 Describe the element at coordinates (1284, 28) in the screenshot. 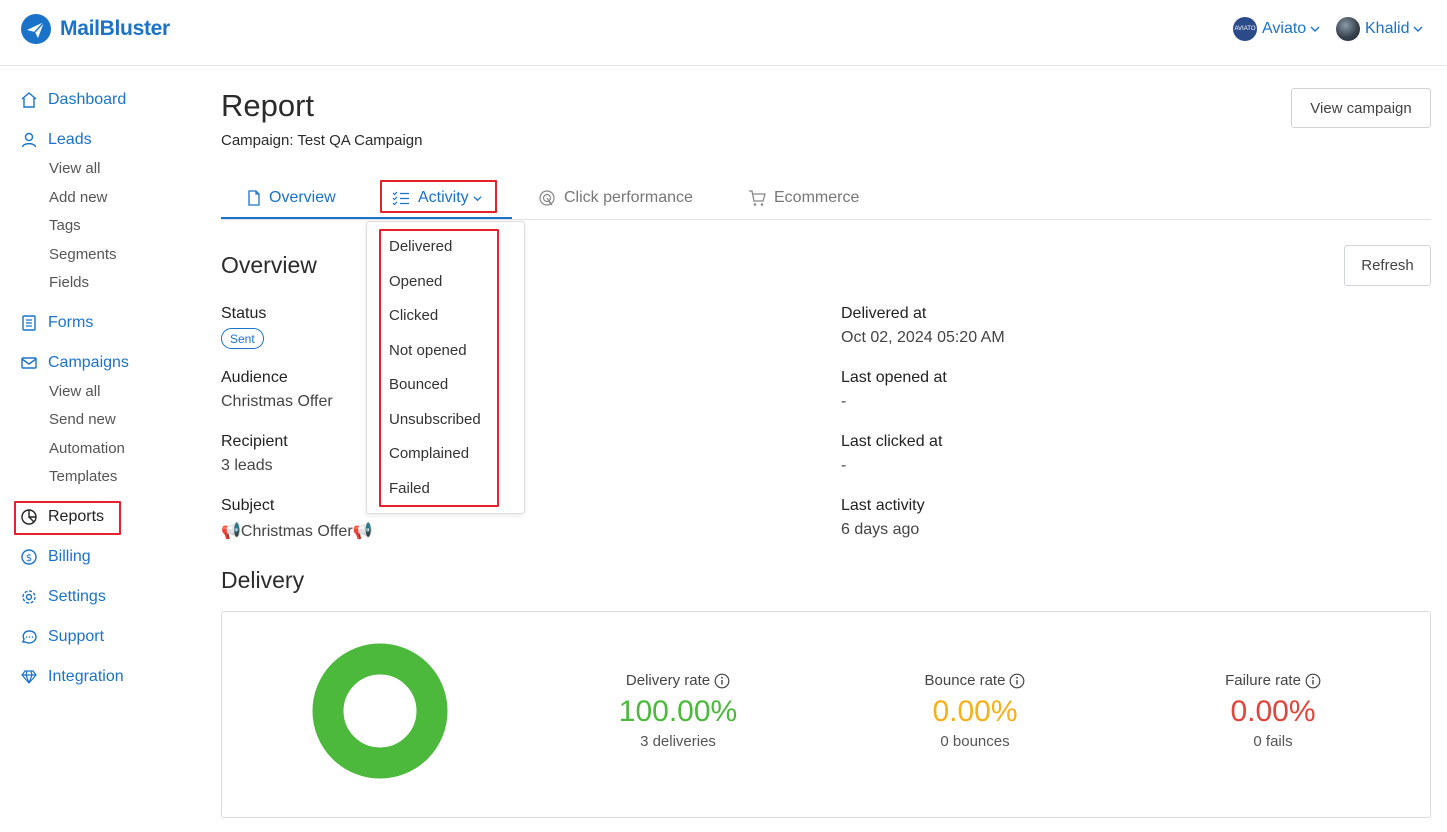

I see `account-name: Aviato` at that location.